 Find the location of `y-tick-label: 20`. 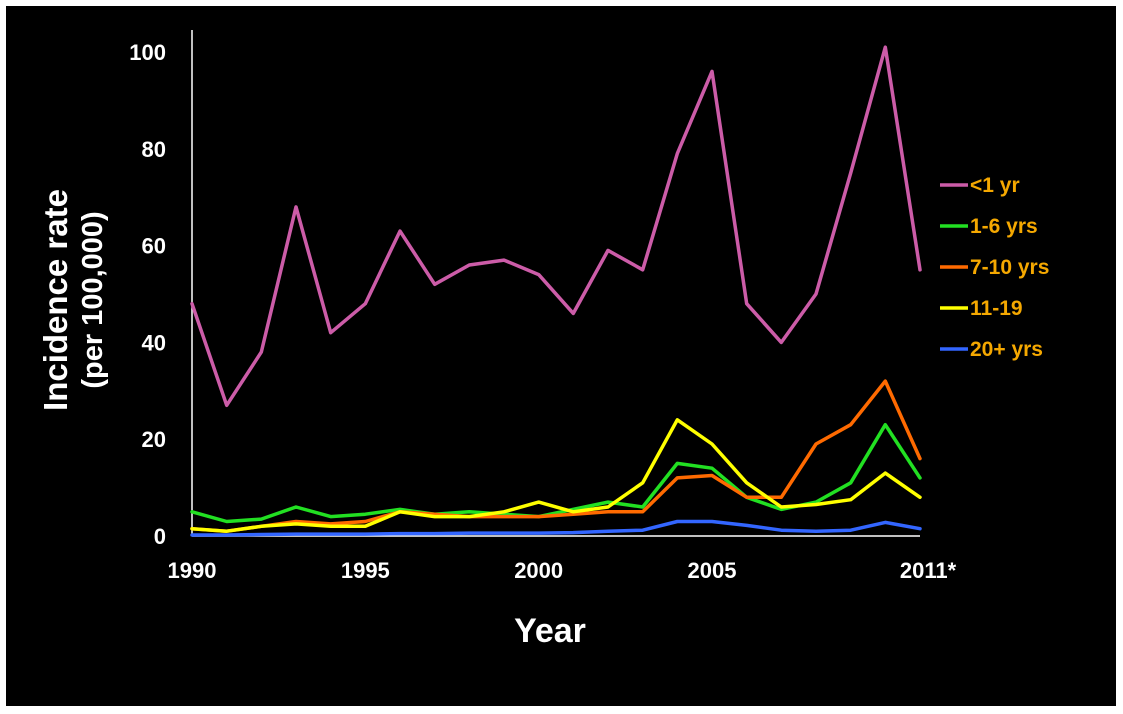

y-tick-label: 20 is located at coordinates (154, 439).